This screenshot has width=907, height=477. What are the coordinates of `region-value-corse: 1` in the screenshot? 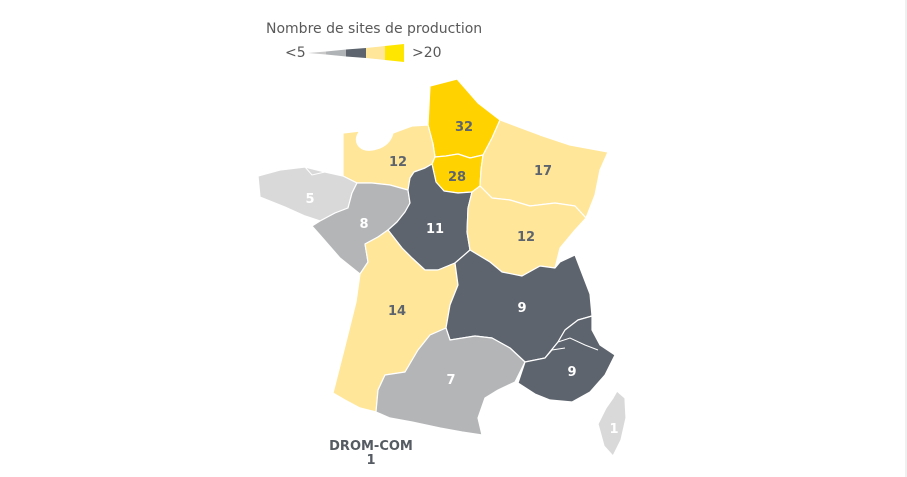 It's located at (613, 429).